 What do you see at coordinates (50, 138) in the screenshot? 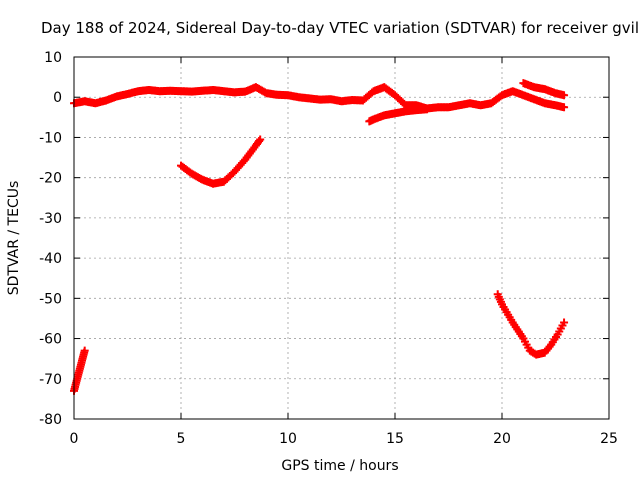
I see `y-tick-label: -10` at bounding box center [50, 138].